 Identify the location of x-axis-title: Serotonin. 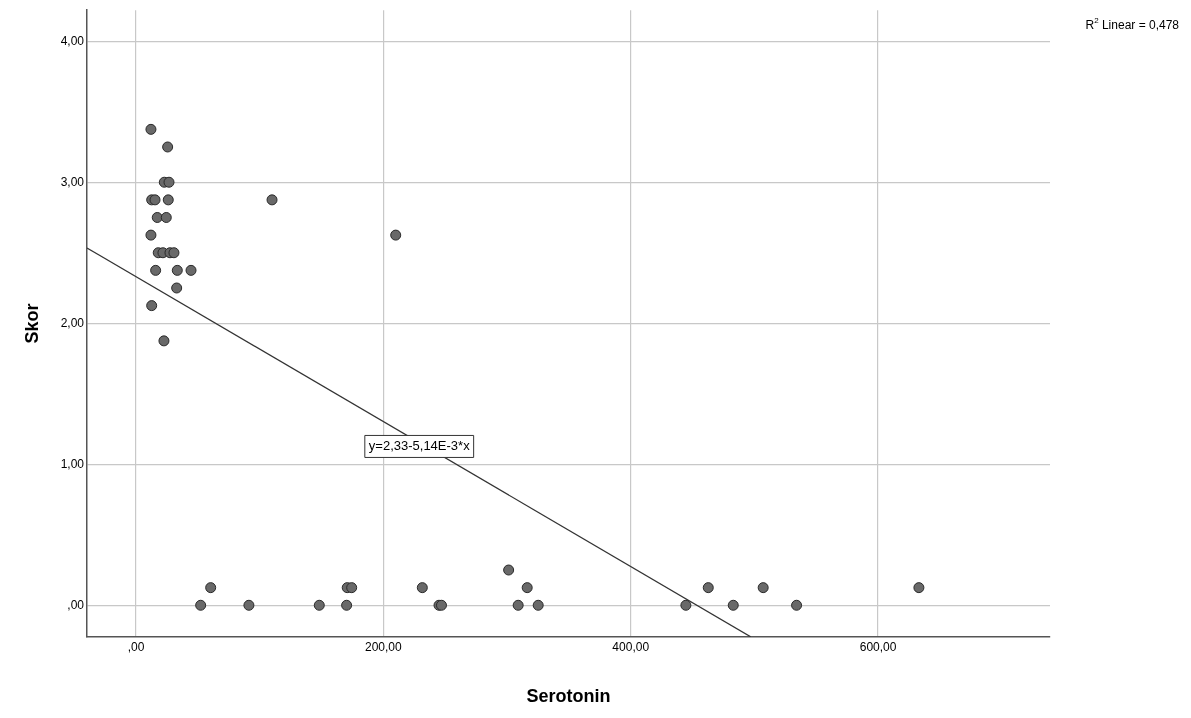
(568, 696).